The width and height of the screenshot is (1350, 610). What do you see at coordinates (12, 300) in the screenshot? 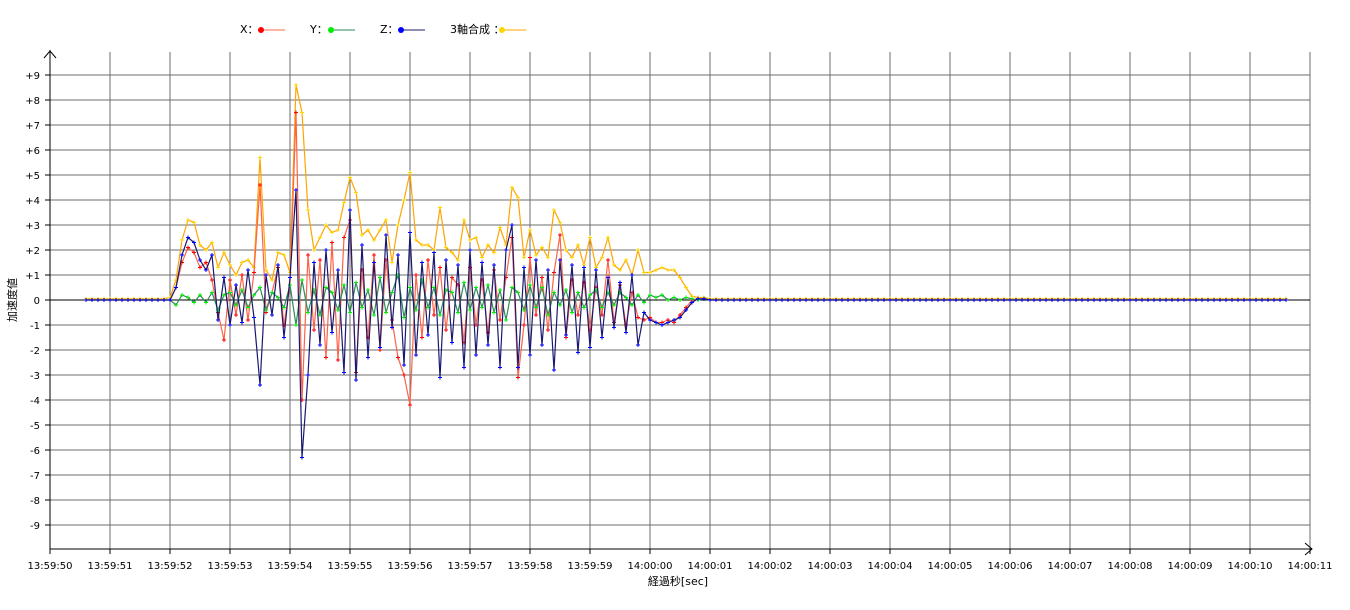
I see `y-axis-label: 加速度値` at bounding box center [12, 300].